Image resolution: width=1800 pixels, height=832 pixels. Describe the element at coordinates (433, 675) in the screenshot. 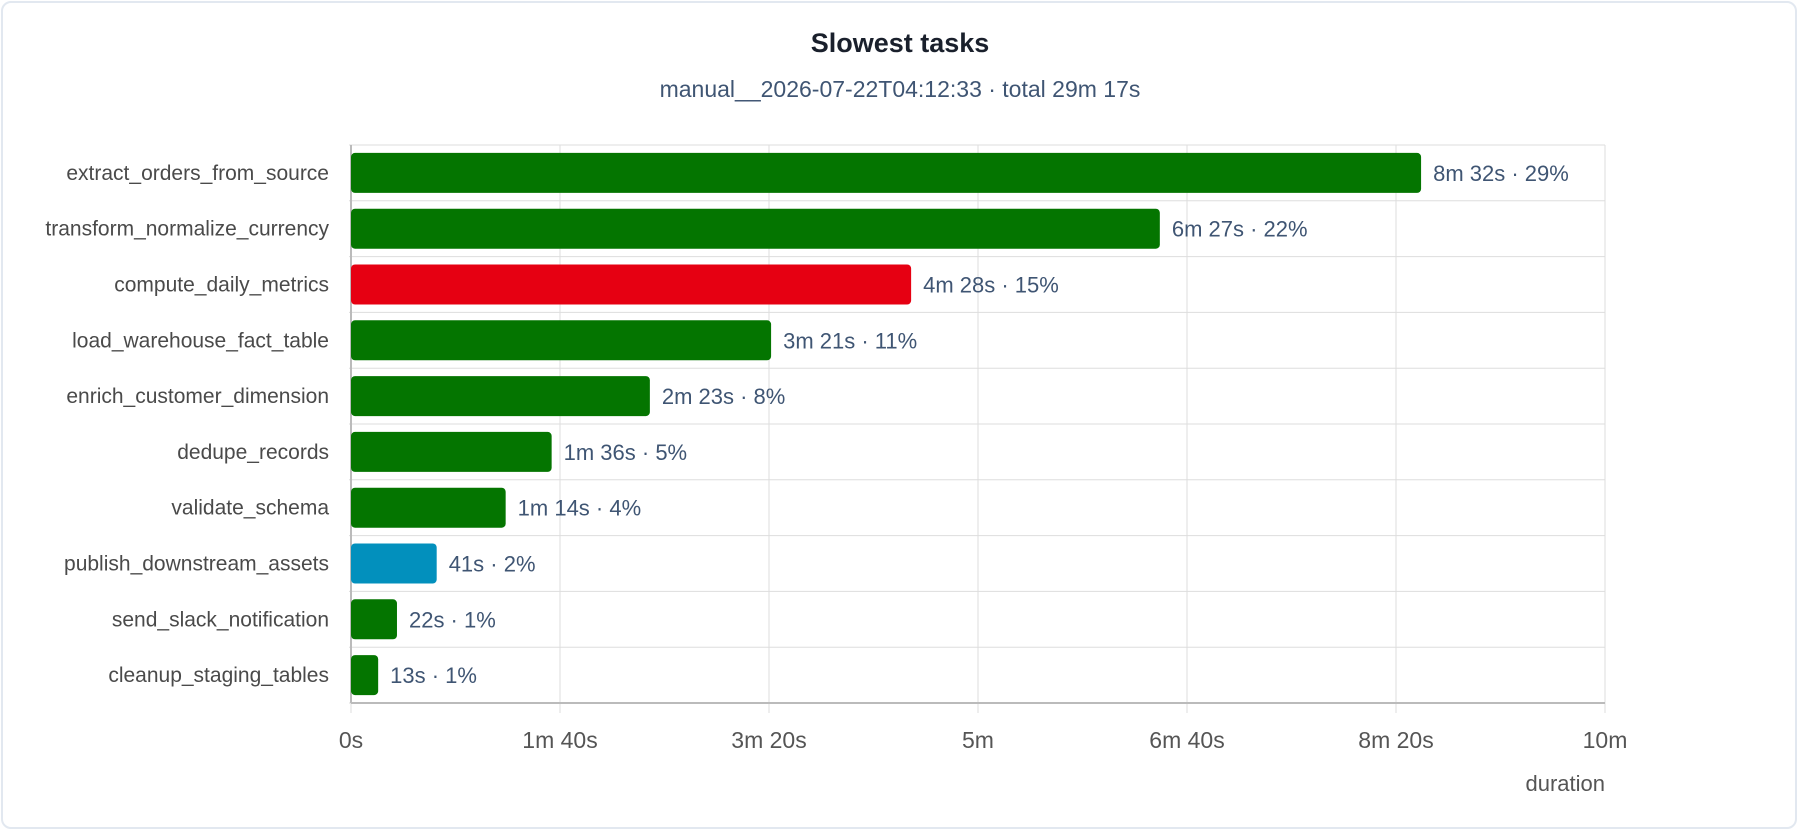

I see `data-label: 13s · 1%` at that location.